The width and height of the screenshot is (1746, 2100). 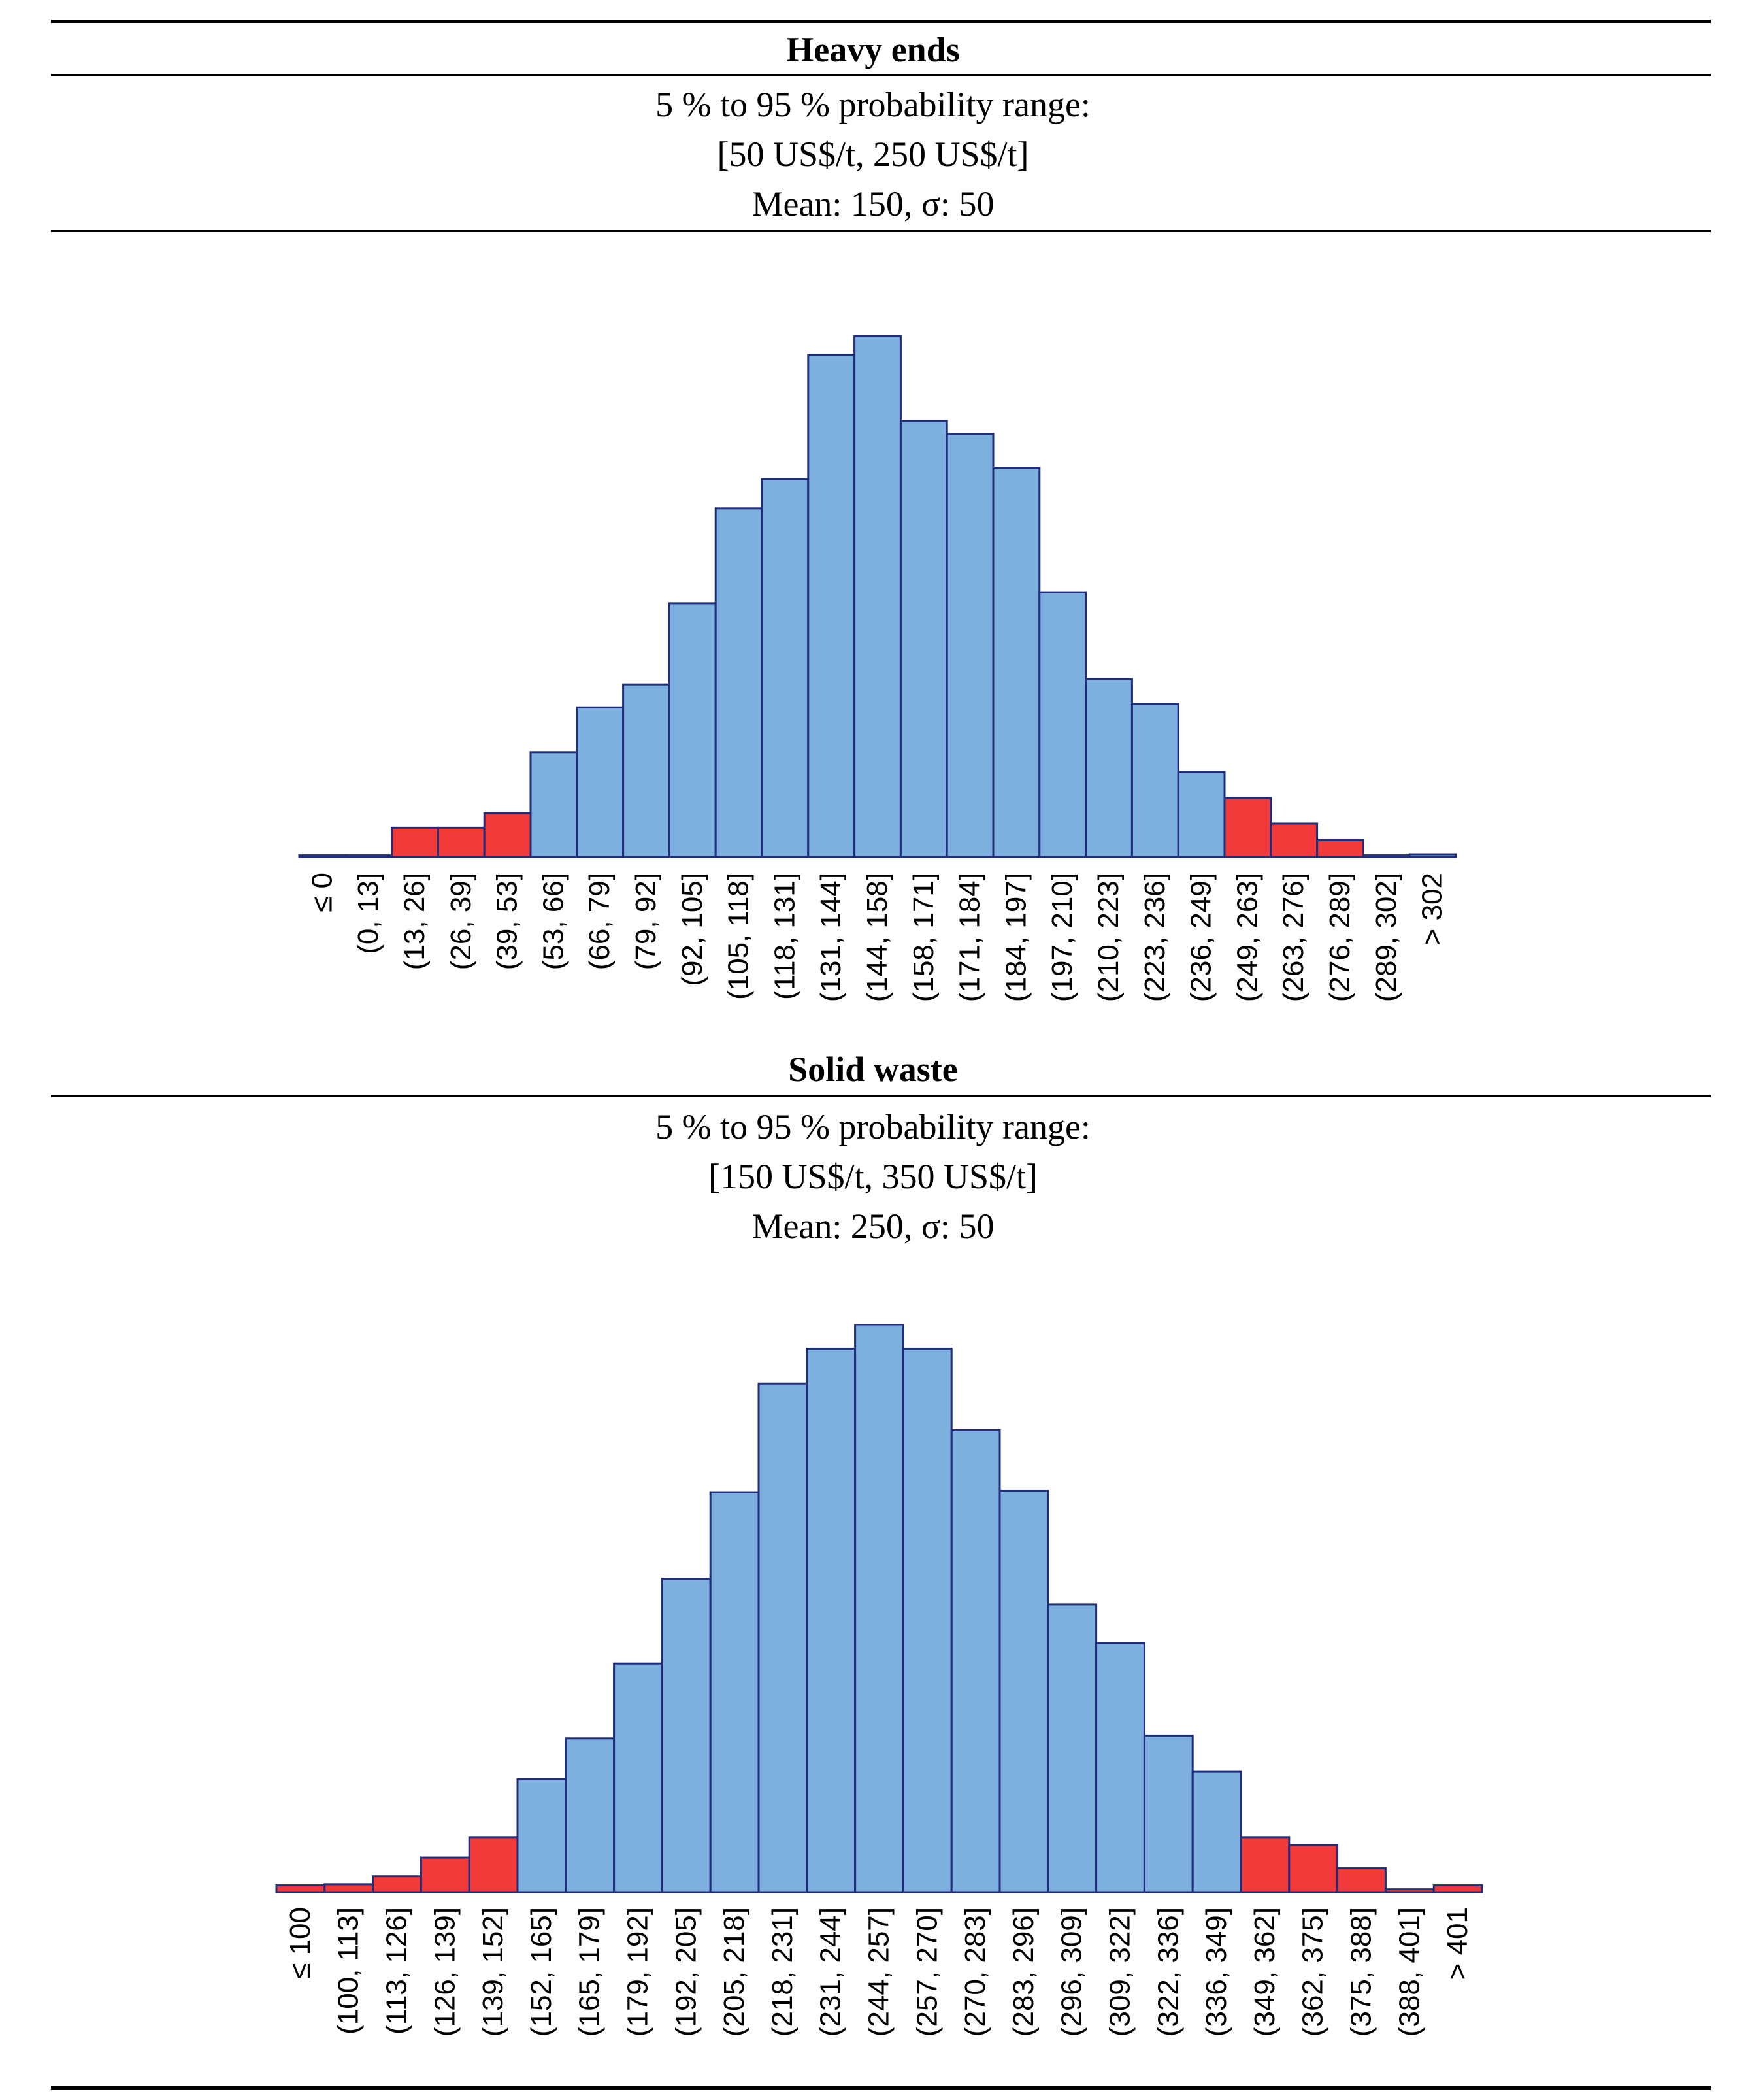 What do you see at coordinates (507, 921) in the screenshot?
I see `tick-label-heavy-ends-4: (39, 53]` at bounding box center [507, 921].